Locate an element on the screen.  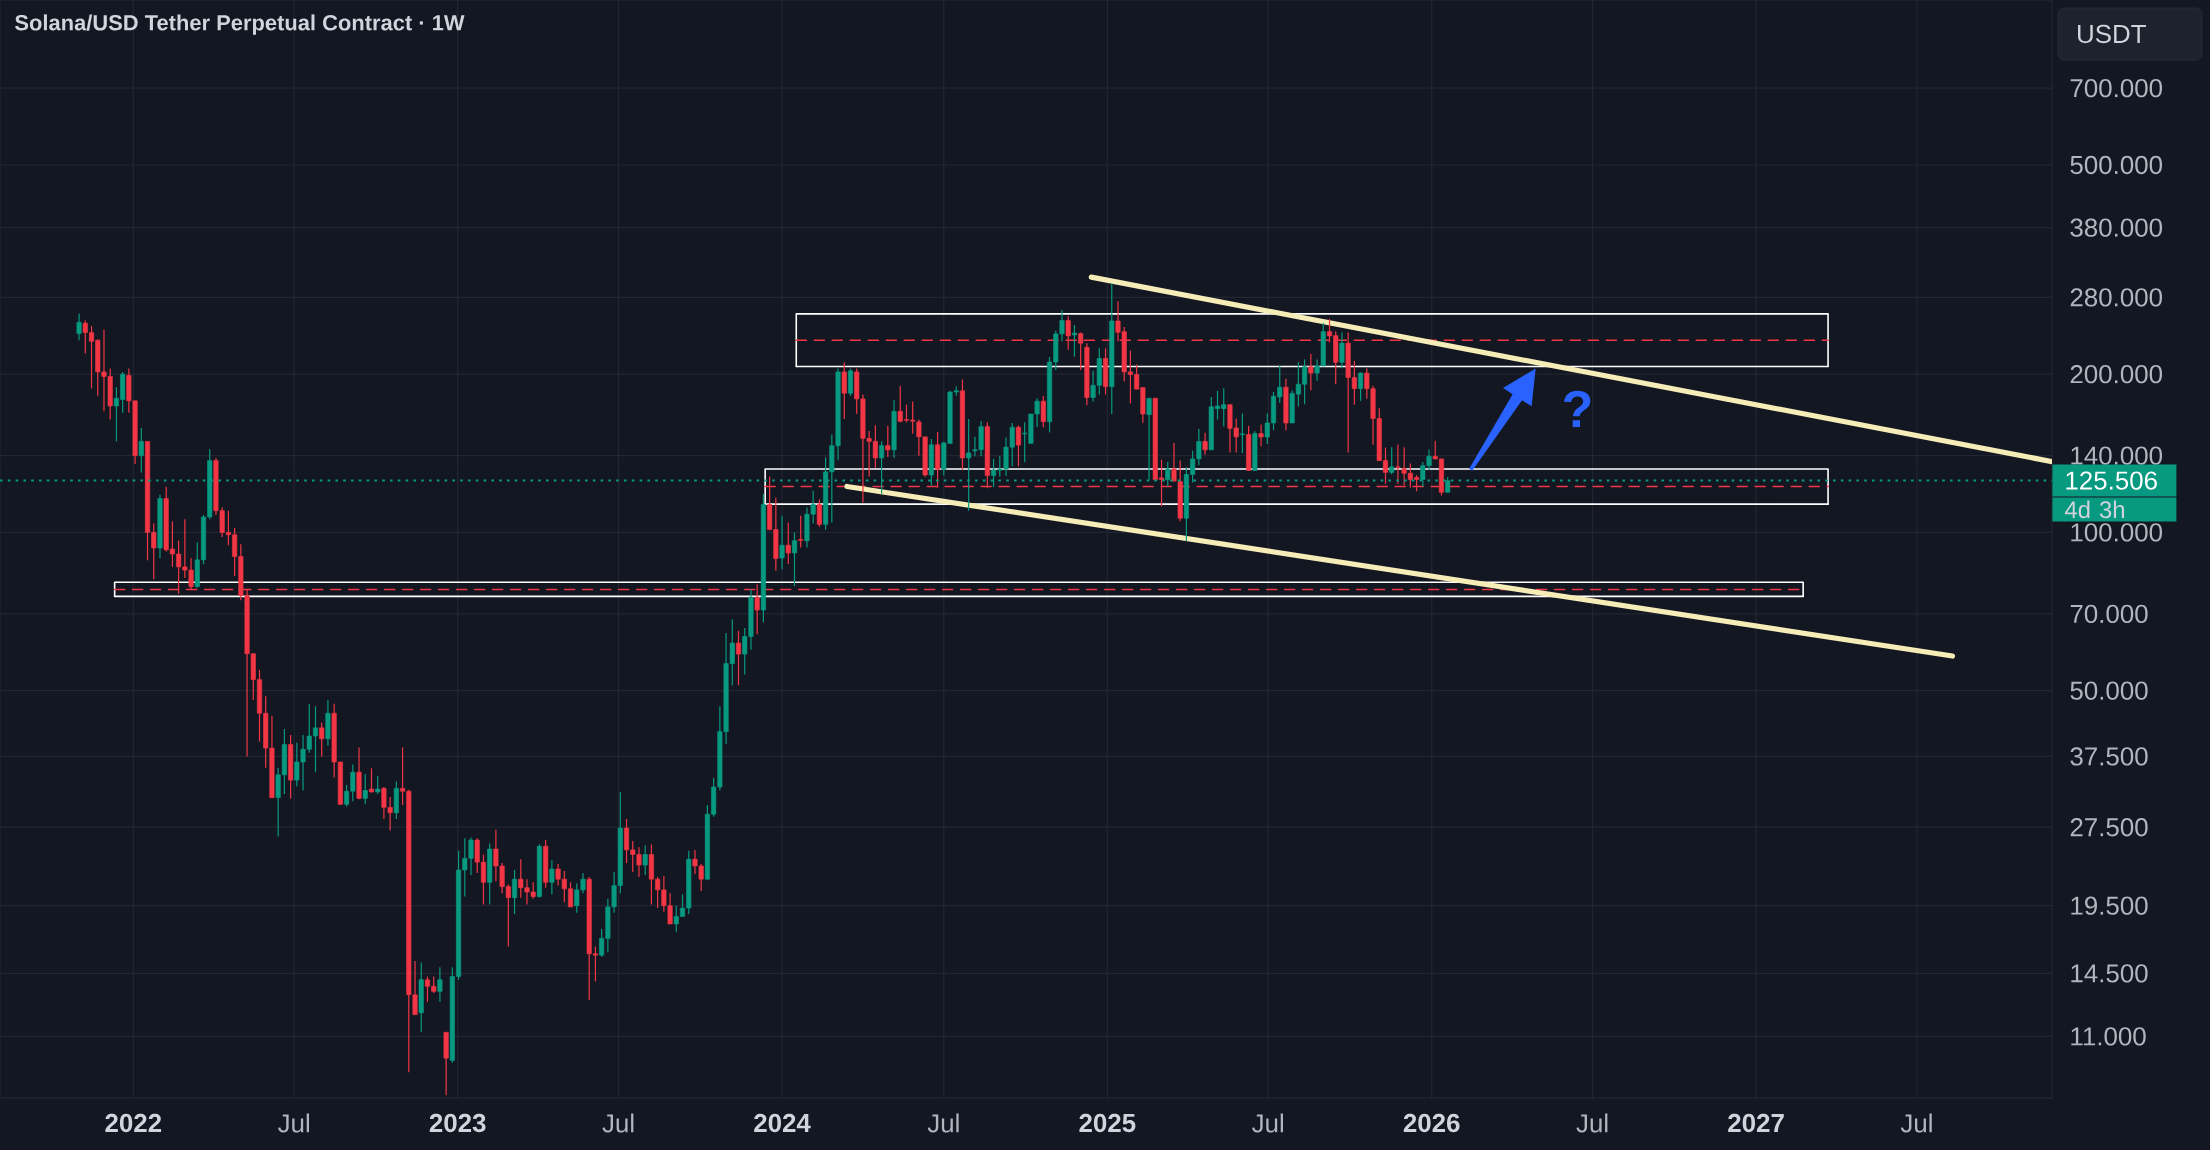
x-tick-label: 2026 is located at coordinates (1431, 1123).